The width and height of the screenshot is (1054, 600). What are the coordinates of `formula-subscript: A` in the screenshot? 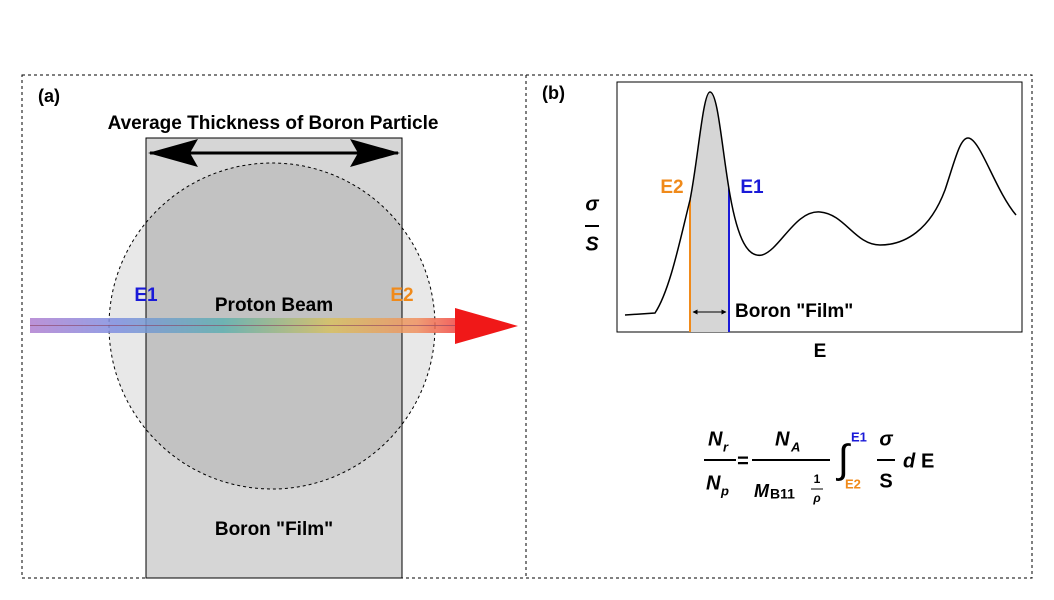 It's located at (795, 446).